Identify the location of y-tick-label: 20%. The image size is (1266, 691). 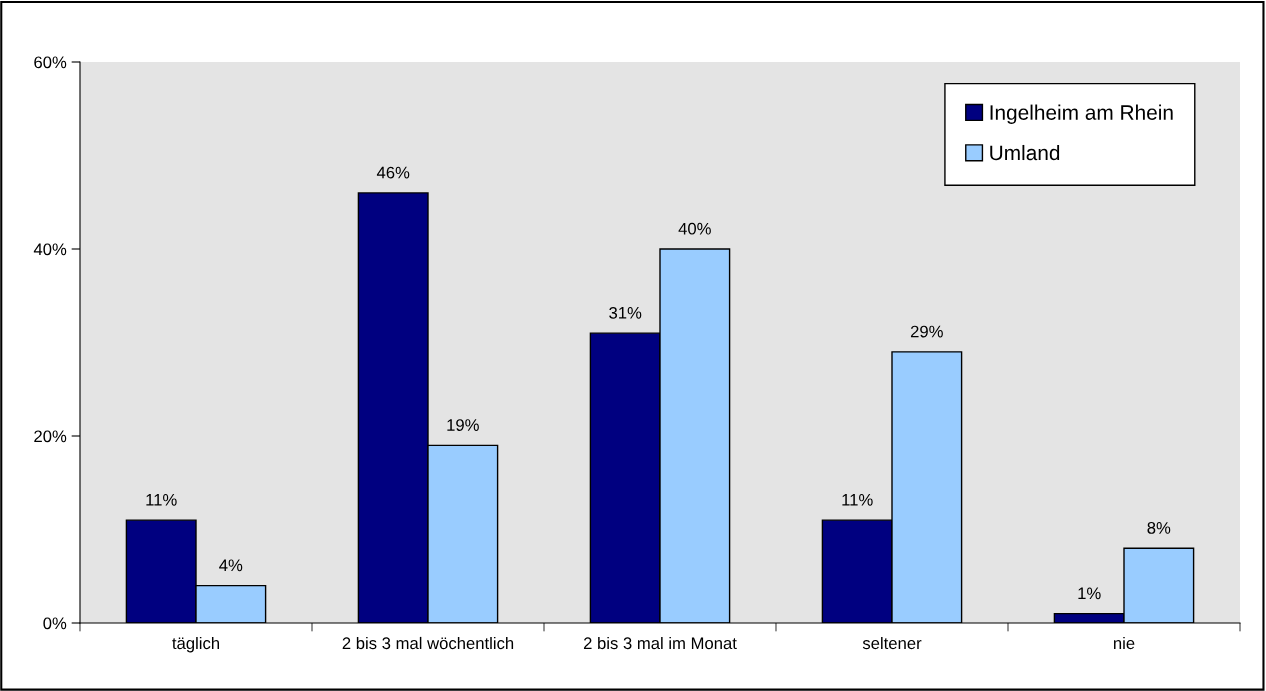
(50, 436).